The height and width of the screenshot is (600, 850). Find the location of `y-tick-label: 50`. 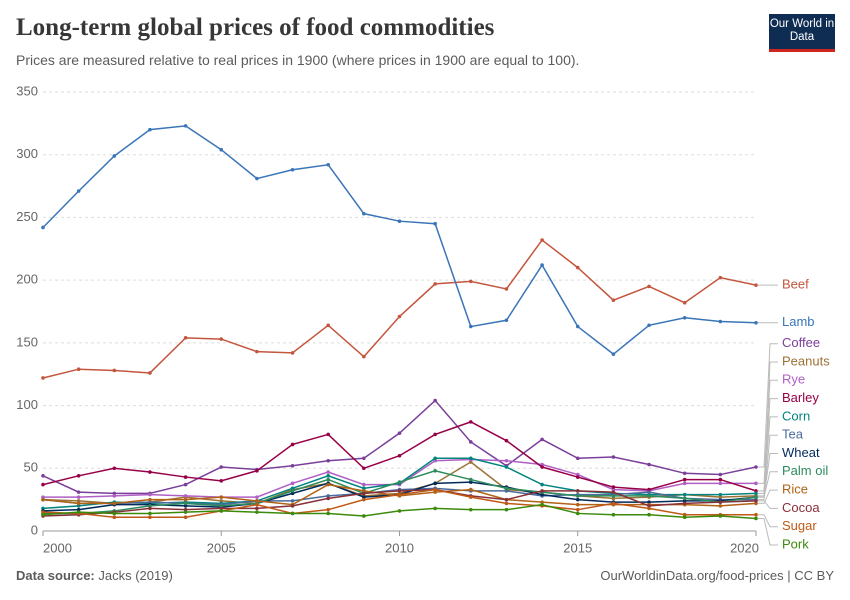

y-tick-label: 50 is located at coordinates (31, 467).